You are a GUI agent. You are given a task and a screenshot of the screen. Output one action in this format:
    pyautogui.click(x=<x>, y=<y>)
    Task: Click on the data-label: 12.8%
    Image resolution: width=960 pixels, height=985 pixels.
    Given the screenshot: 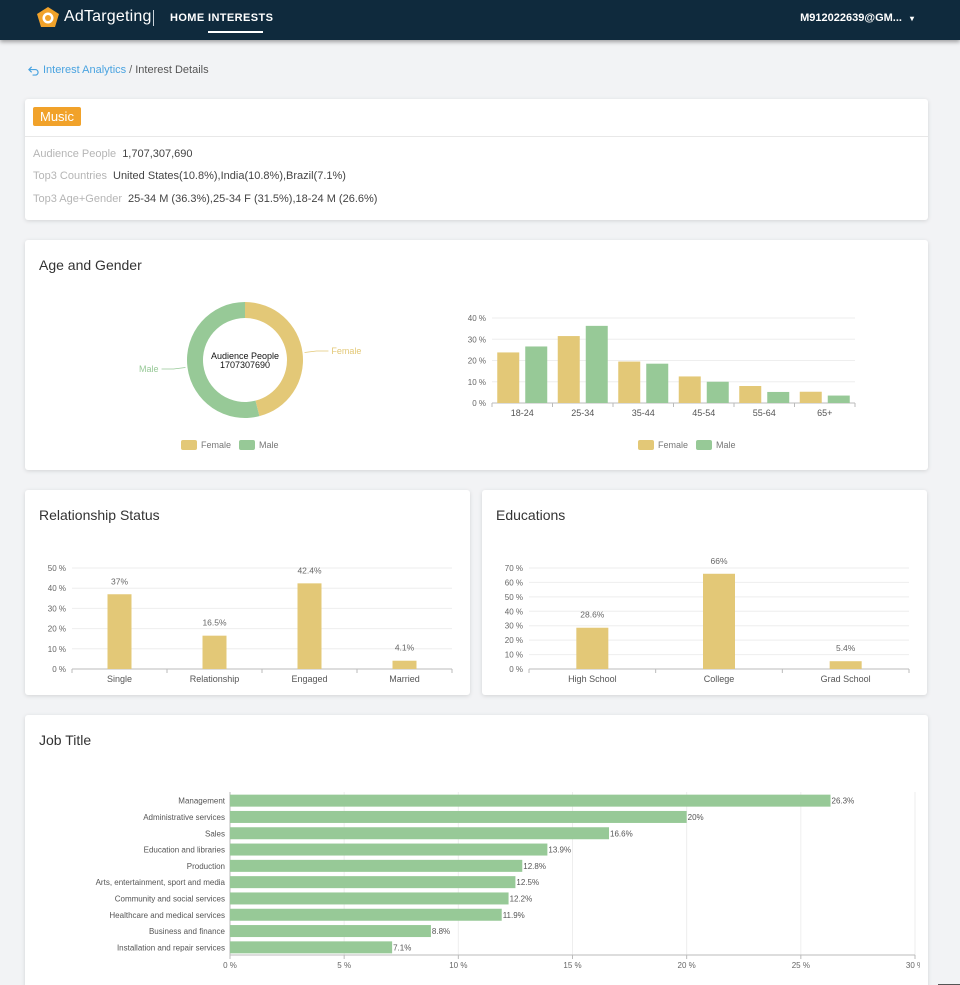 What is the action you would take?
    pyautogui.click(x=534, y=866)
    